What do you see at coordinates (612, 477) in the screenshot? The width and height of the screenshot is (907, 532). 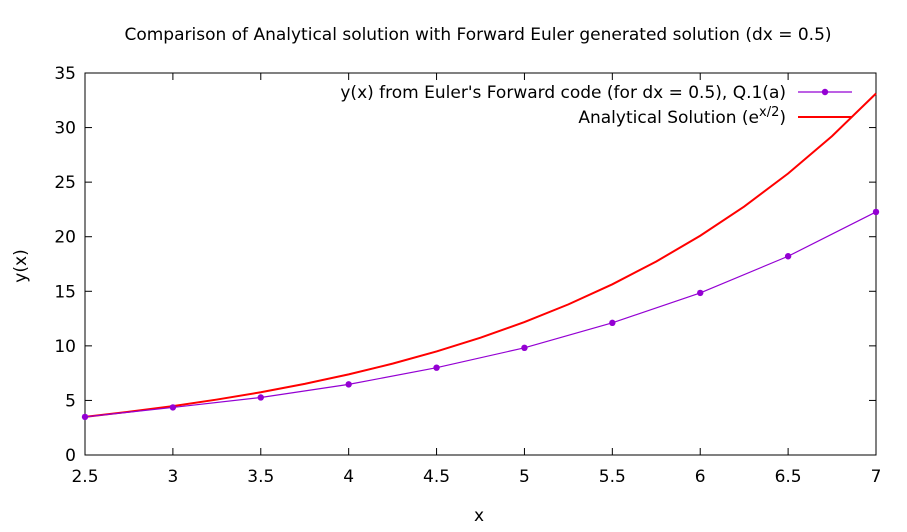 I see `x-tick-label: 5.5` at bounding box center [612, 477].